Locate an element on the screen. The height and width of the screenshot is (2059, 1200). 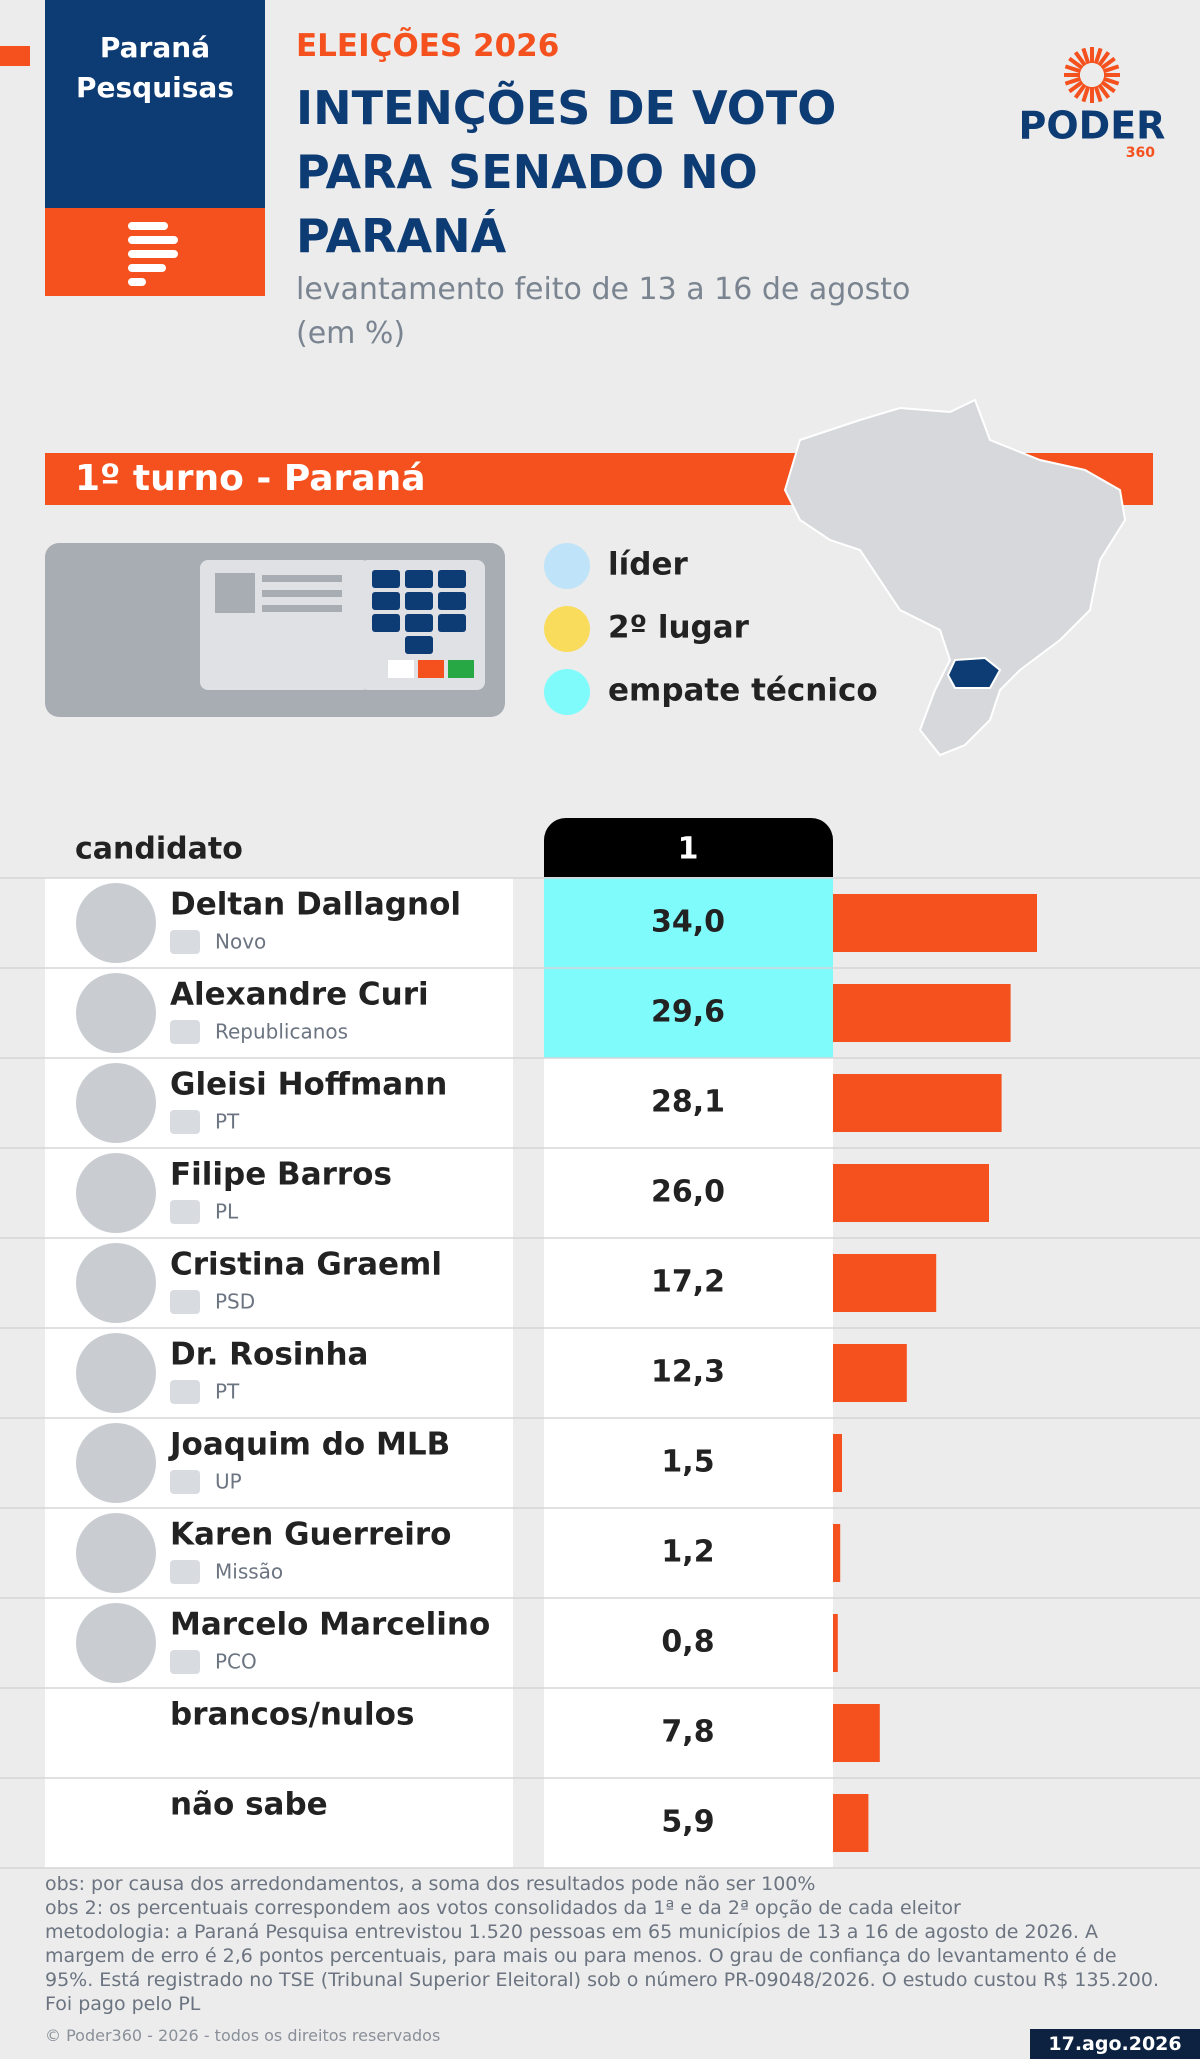
value-label: 17,2 is located at coordinates (688, 1282).